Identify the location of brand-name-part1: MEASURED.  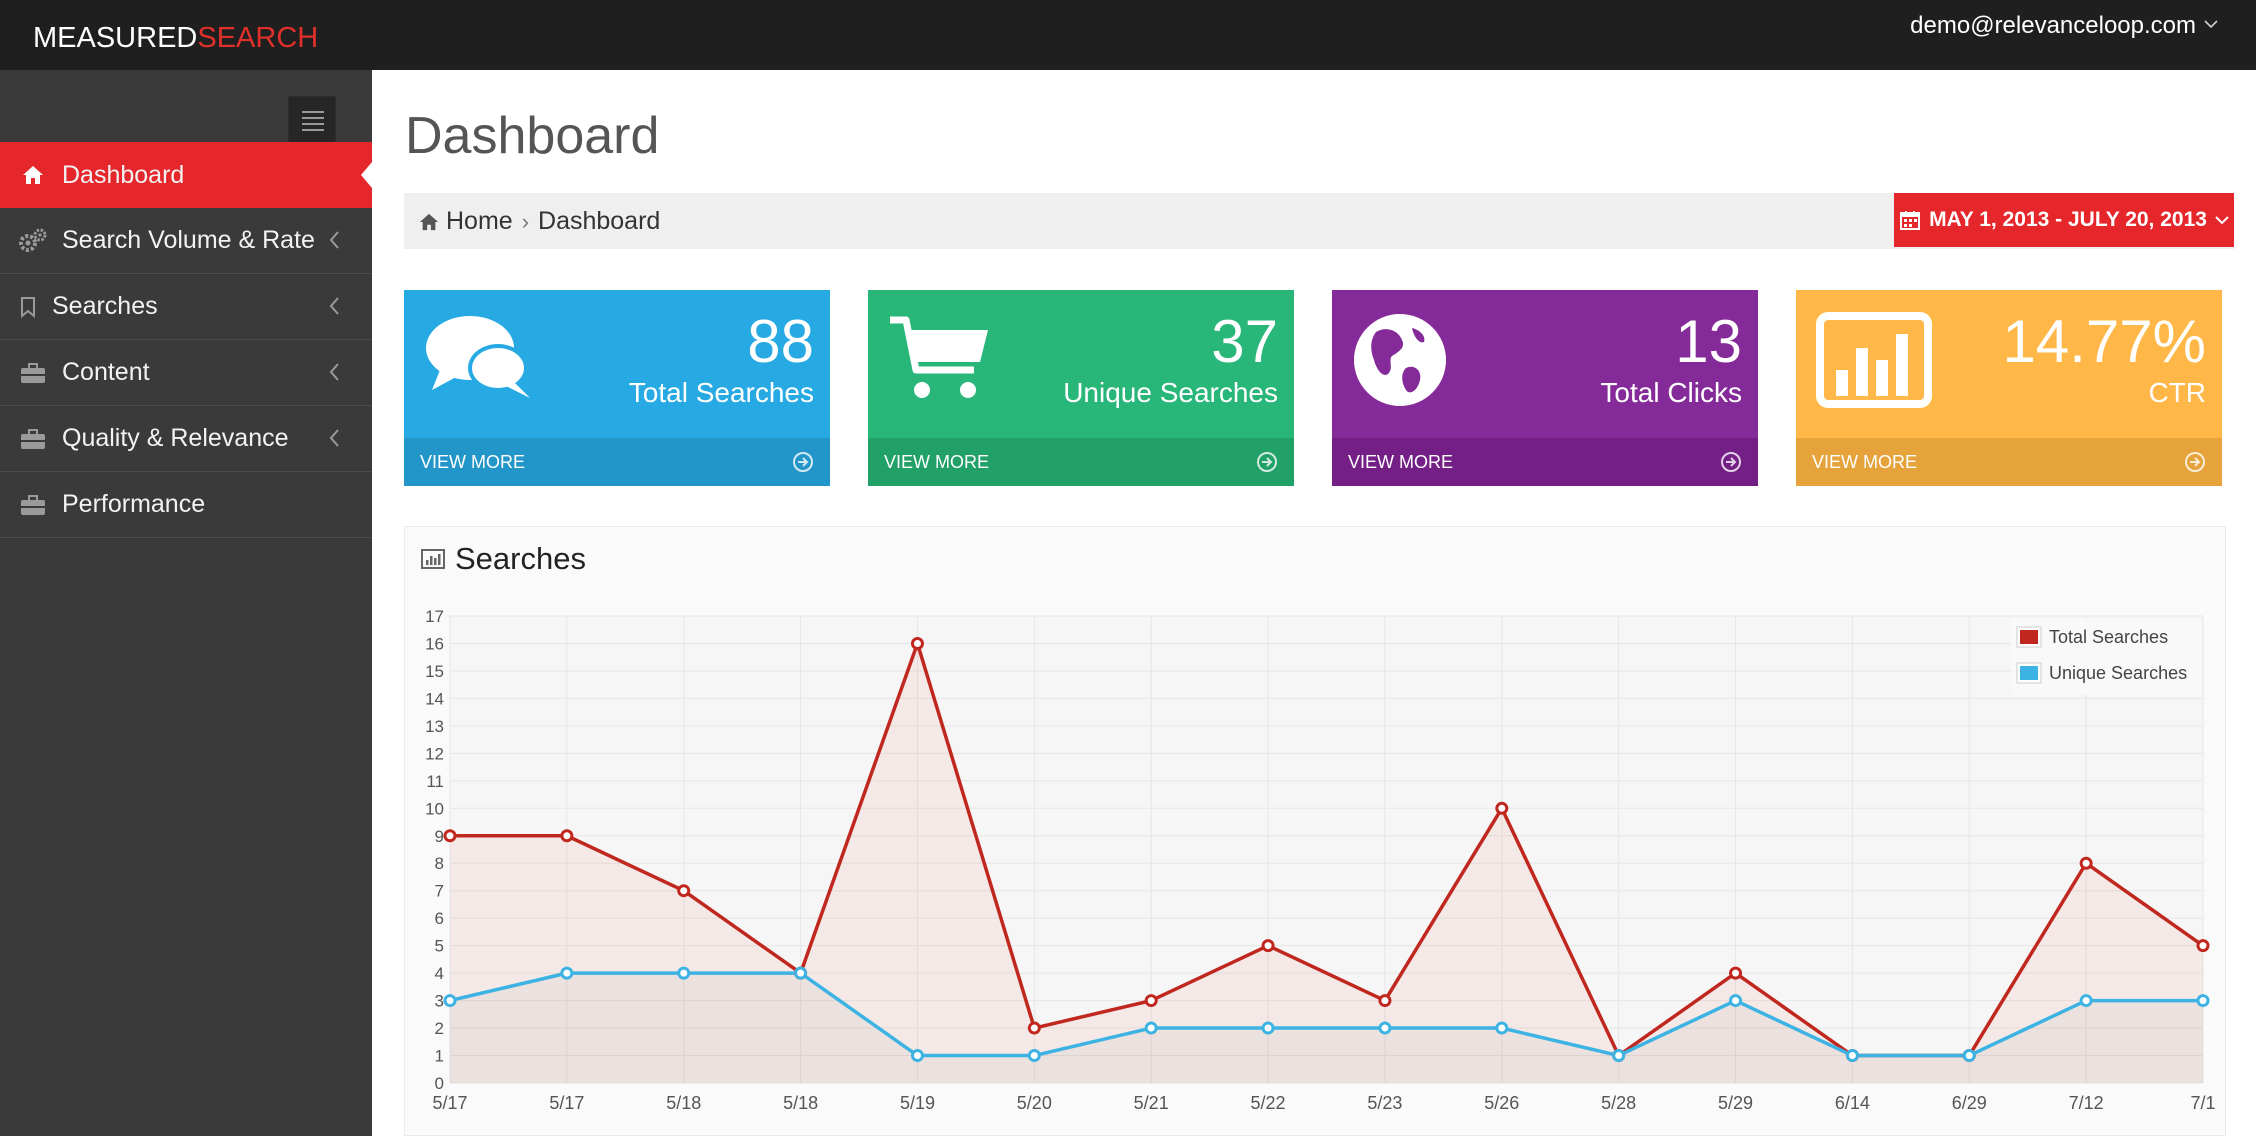
(115, 38).